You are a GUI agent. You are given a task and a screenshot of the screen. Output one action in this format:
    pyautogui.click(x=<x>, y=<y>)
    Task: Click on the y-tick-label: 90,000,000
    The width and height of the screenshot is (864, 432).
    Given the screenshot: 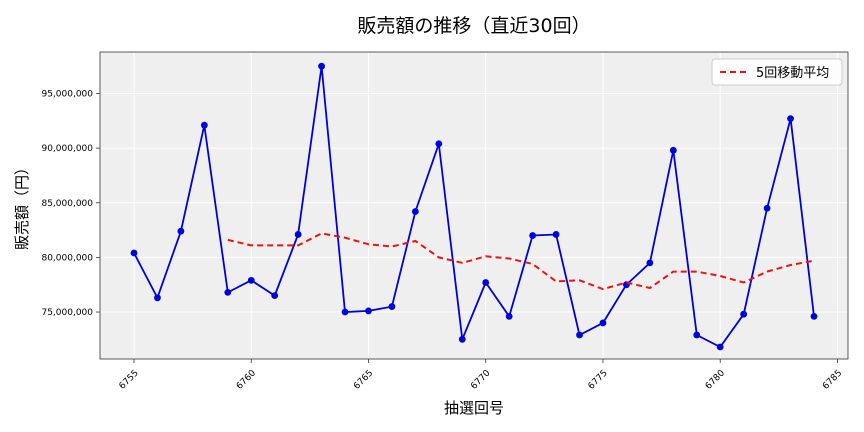 What is the action you would take?
    pyautogui.click(x=67, y=149)
    